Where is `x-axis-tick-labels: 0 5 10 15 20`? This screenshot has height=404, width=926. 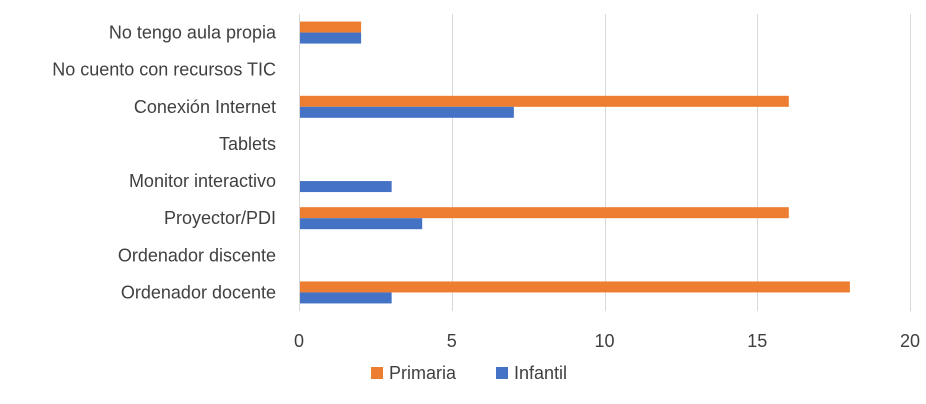
x-axis-tick-labels: 0 5 10 15 20 is located at coordinates (607, 341).